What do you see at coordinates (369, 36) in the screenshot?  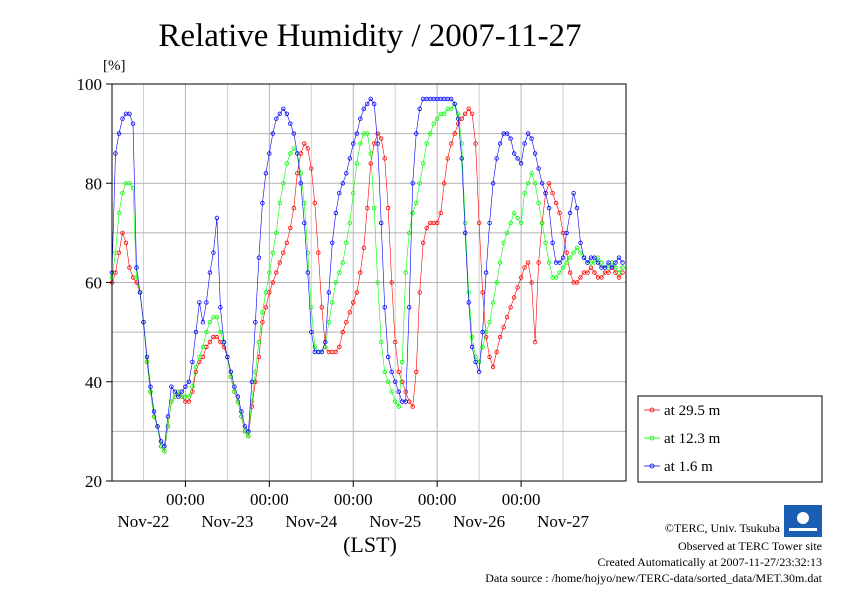 I see `chart-title: Relative Humidity / 2007-11-27` at bounding box center [369, 36].